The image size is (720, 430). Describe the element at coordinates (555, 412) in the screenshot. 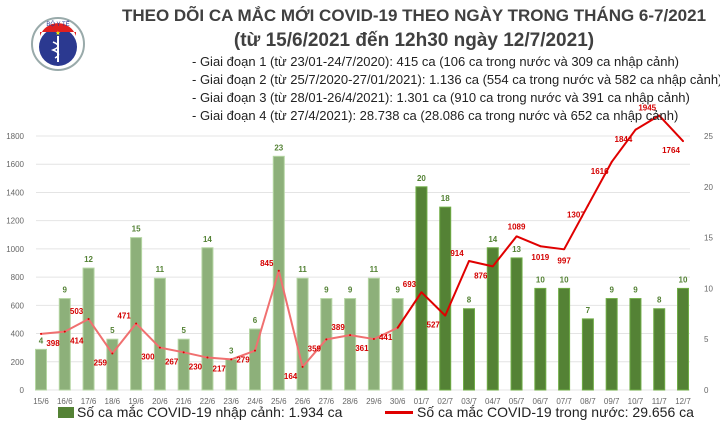

I see `legend-domestic-label: Số ca mắc COVID-19 trong nước: 29.656 ca` at that location.